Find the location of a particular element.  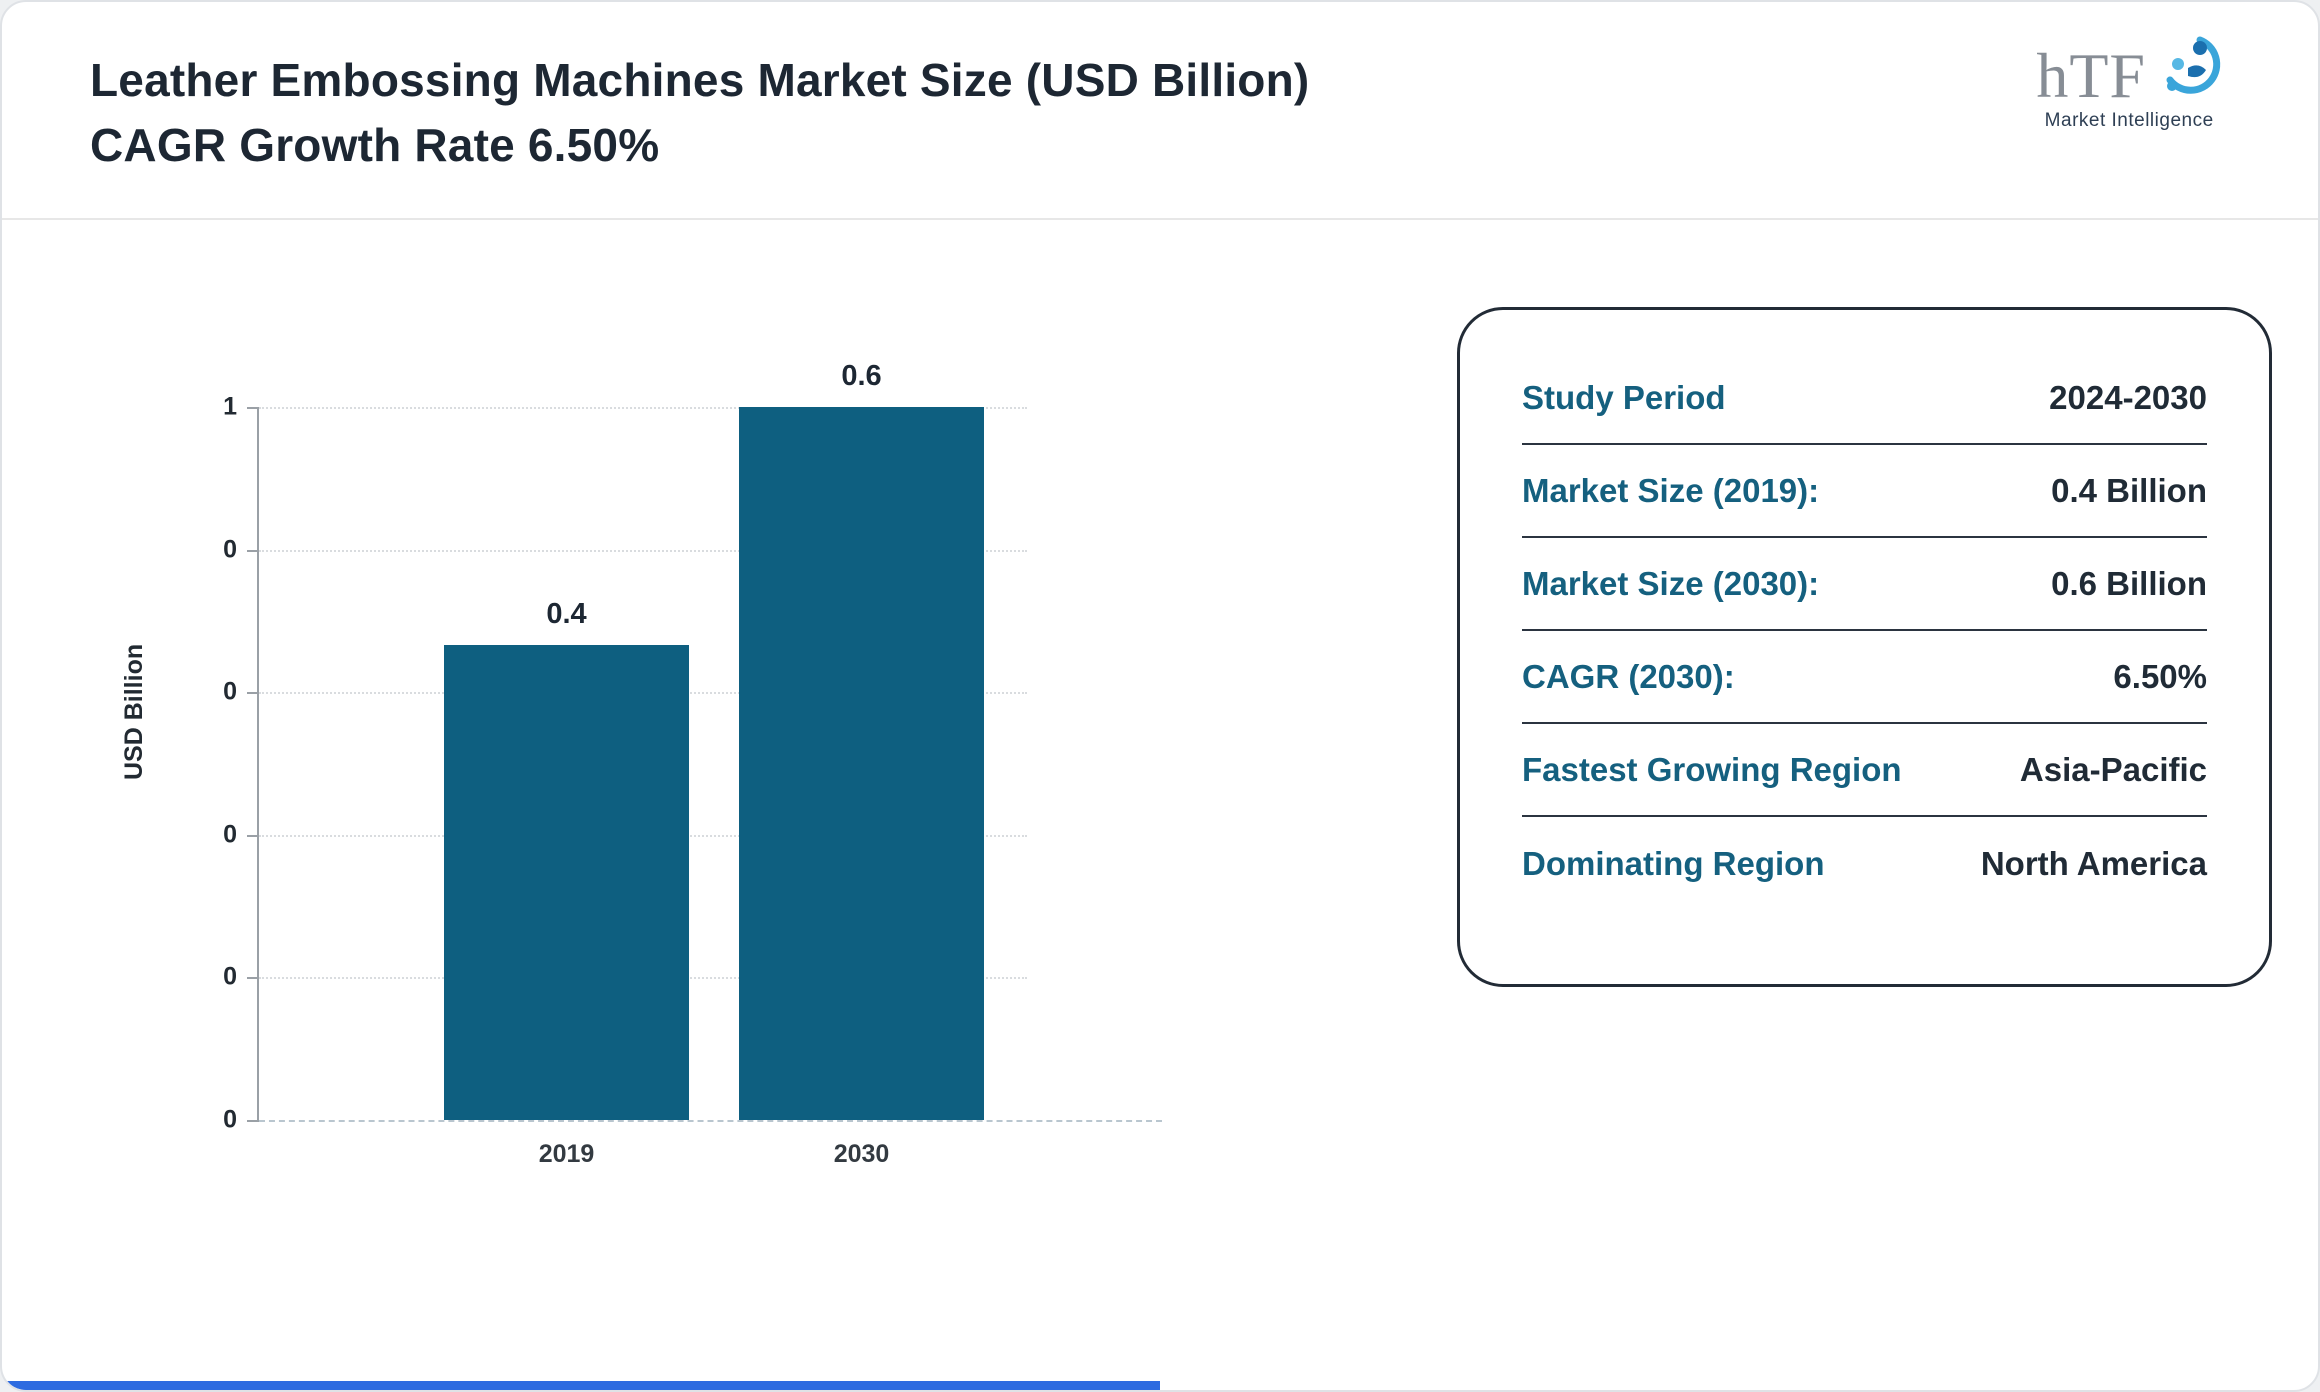

htf-logo-text: hTF is located at coordinates (2091, 75).